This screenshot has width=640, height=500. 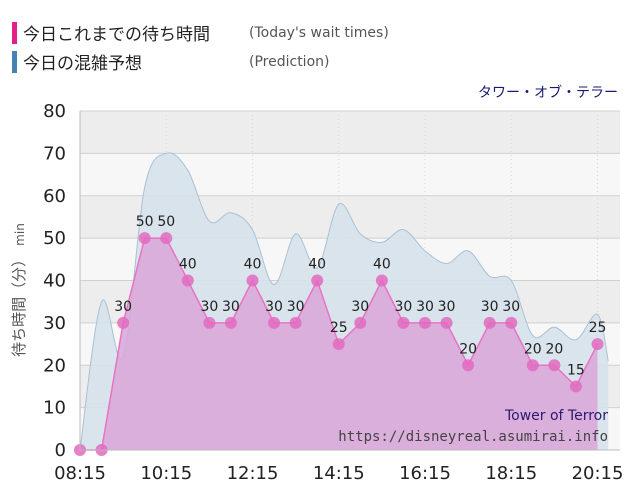 What do you see at coordinates (14, 32) in the screenshot?
I see `legend-swatch-today` at bounding box center [14, 32].